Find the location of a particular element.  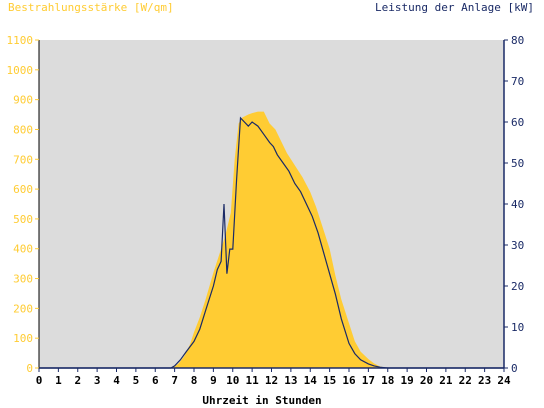

left-tick-label: 1100 is located at coordinates (20, 40).